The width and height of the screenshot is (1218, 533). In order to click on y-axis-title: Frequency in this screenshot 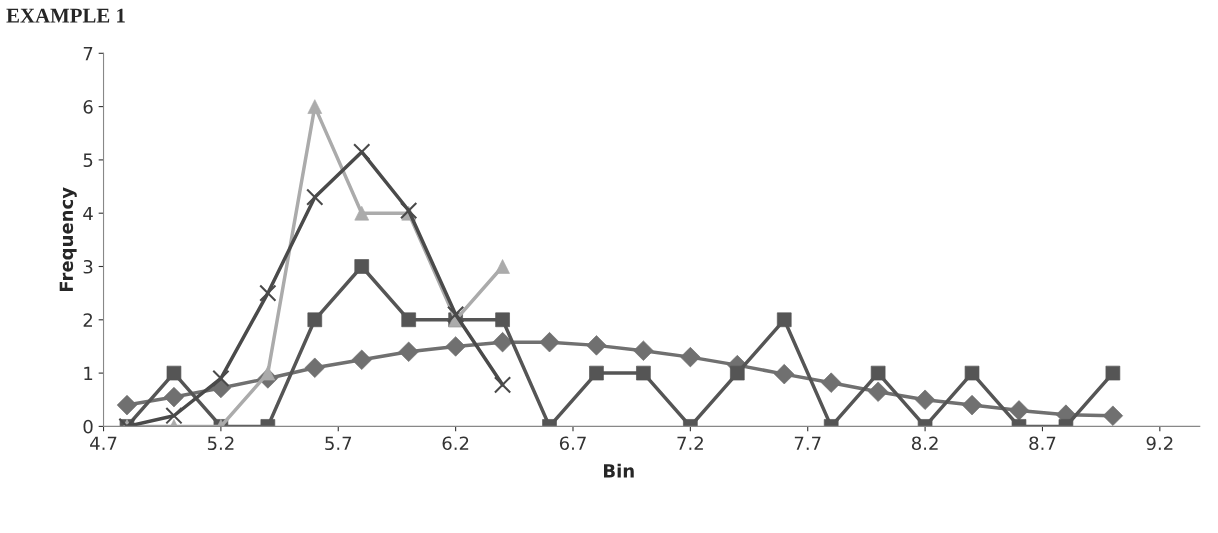, I will do `click(68, 239)`.